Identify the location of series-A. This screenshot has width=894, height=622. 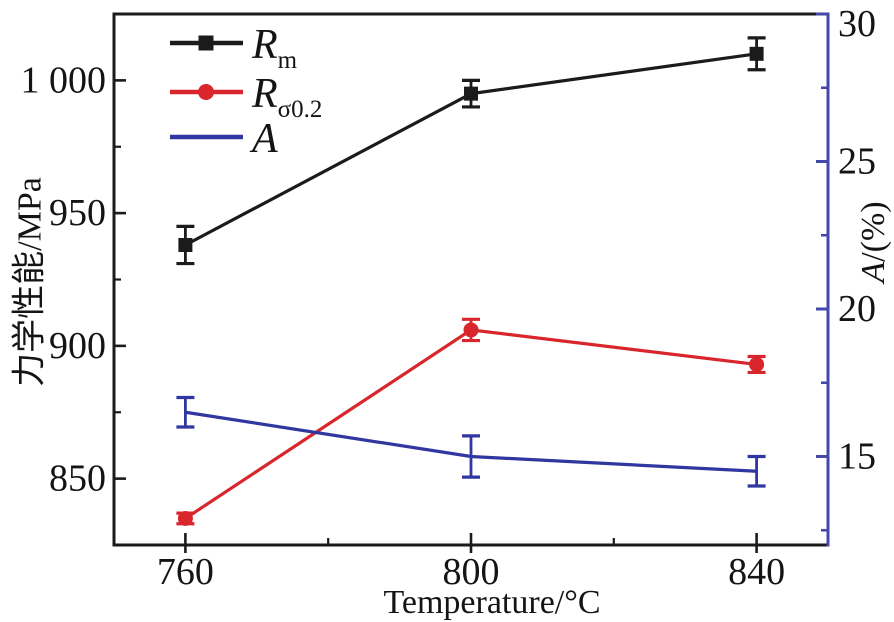
(471, 441).